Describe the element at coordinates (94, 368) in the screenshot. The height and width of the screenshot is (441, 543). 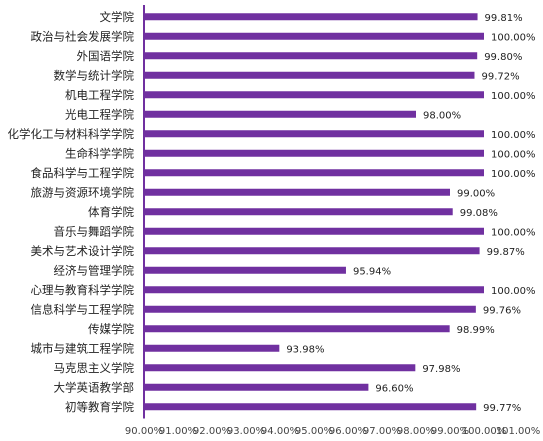
I see `category-label: 马克思主义学院` at that location.